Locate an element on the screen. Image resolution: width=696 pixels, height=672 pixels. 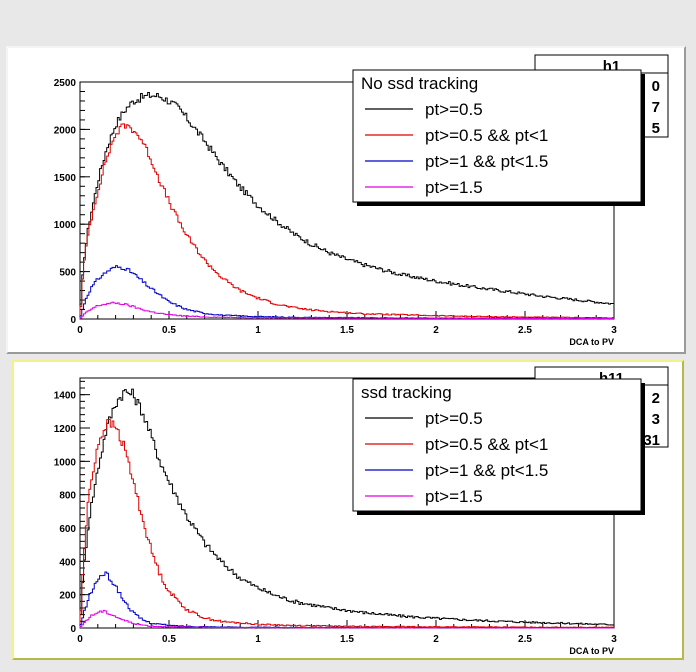
legend-title: No ssd tracking is located at coordinates (419, 83).